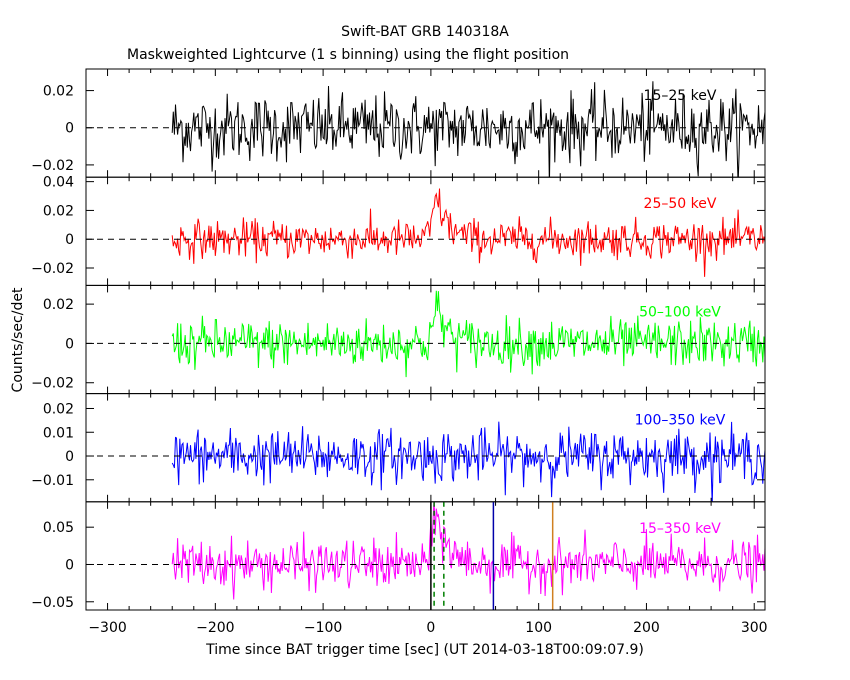 The height and width of the screenshot is (680, 850). Describe the element at coordinates (69, 457) in the screenshot. I see `y-tick-label-3-1: 0` at that location.